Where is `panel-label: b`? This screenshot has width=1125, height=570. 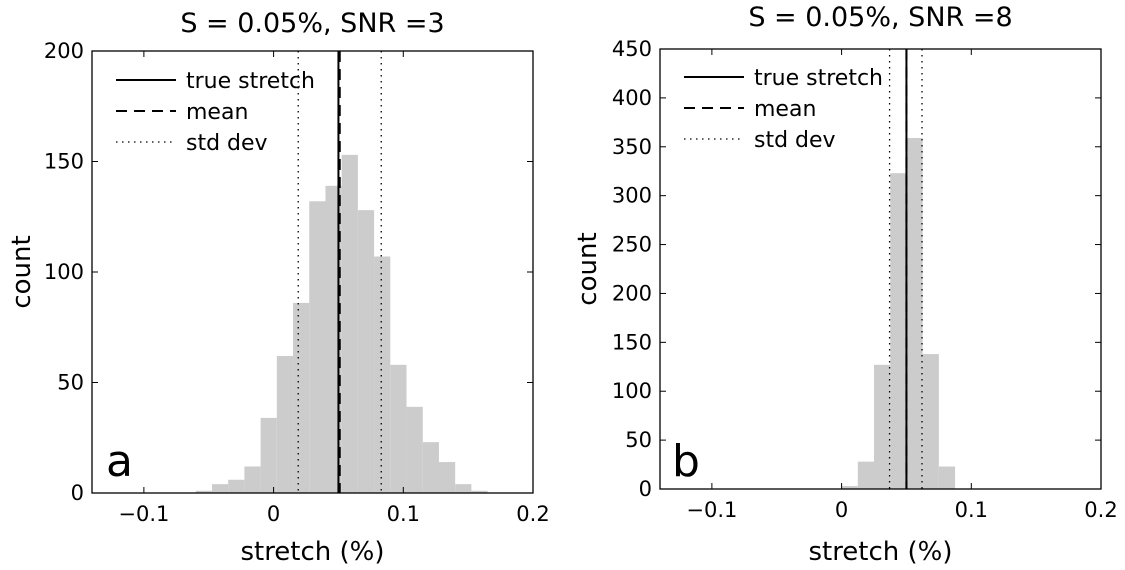
panel-label: b is located at coordinates (686, 461).